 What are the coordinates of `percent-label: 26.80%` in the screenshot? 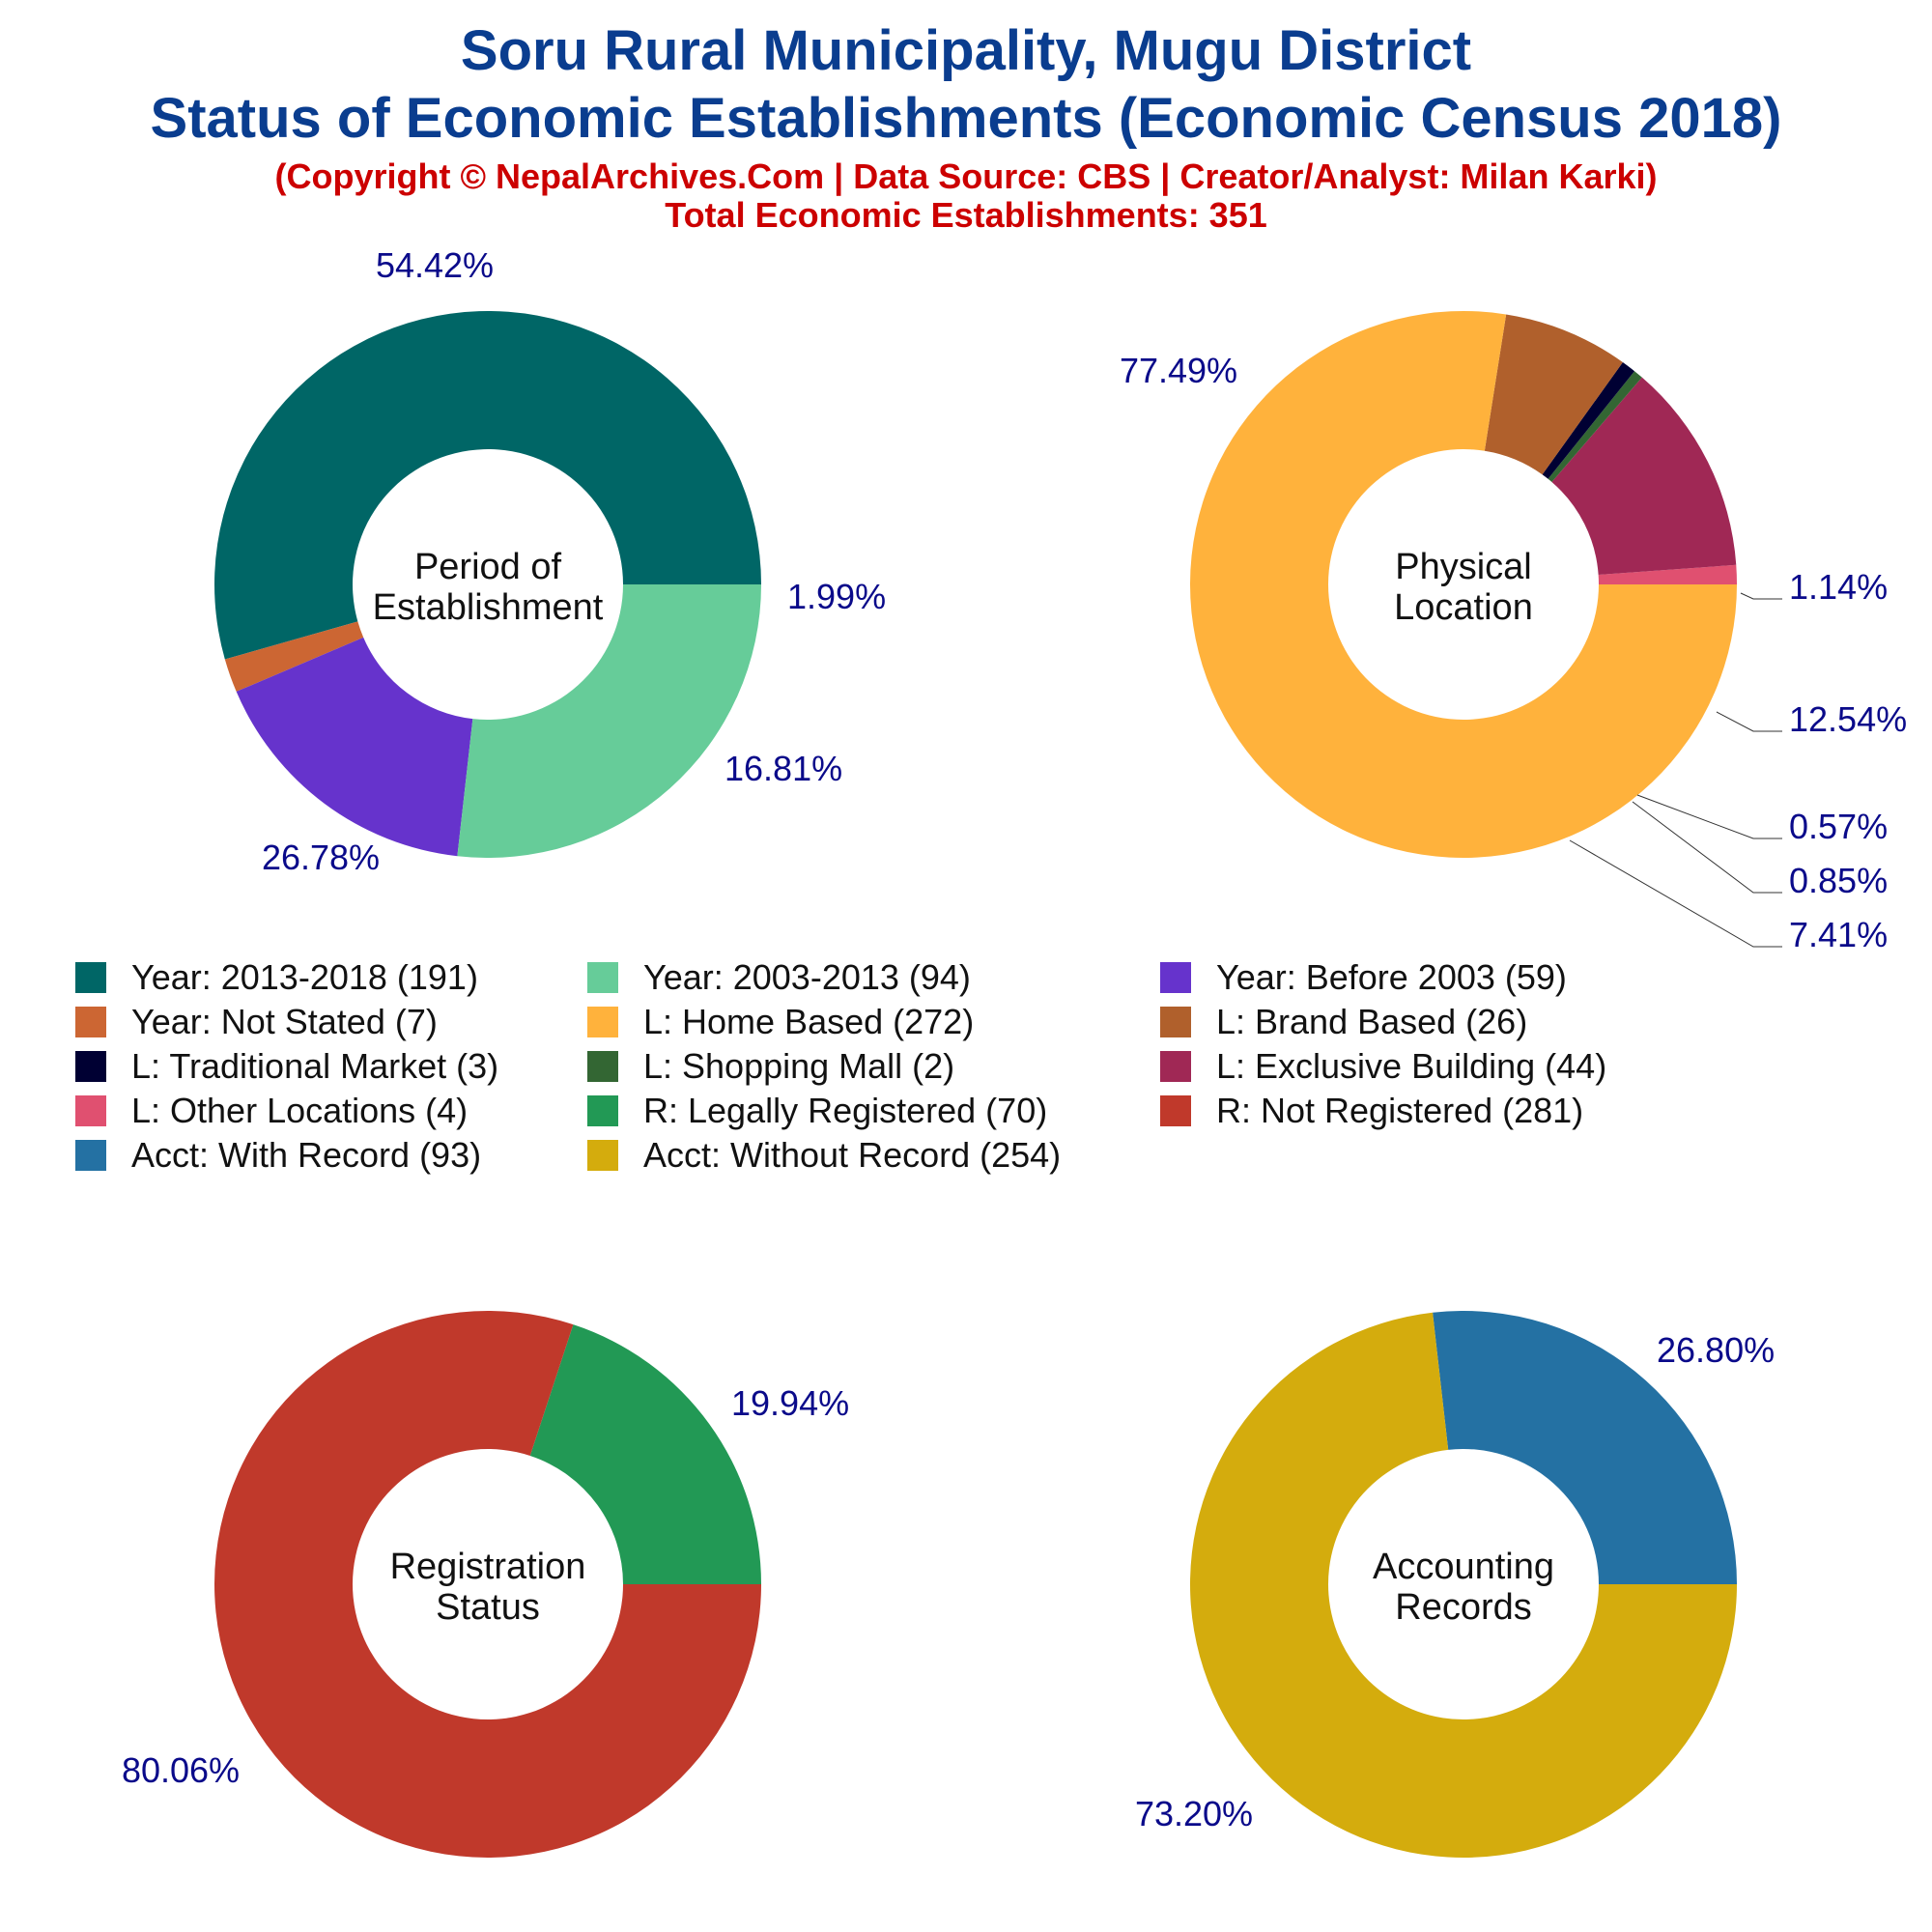 It's located at (1716, 1350).